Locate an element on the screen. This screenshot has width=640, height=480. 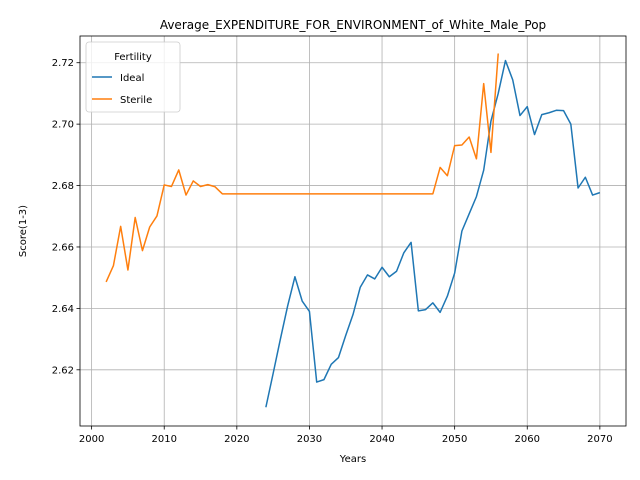
x-tick-label: 2040 is located at coordinates (381, 439).